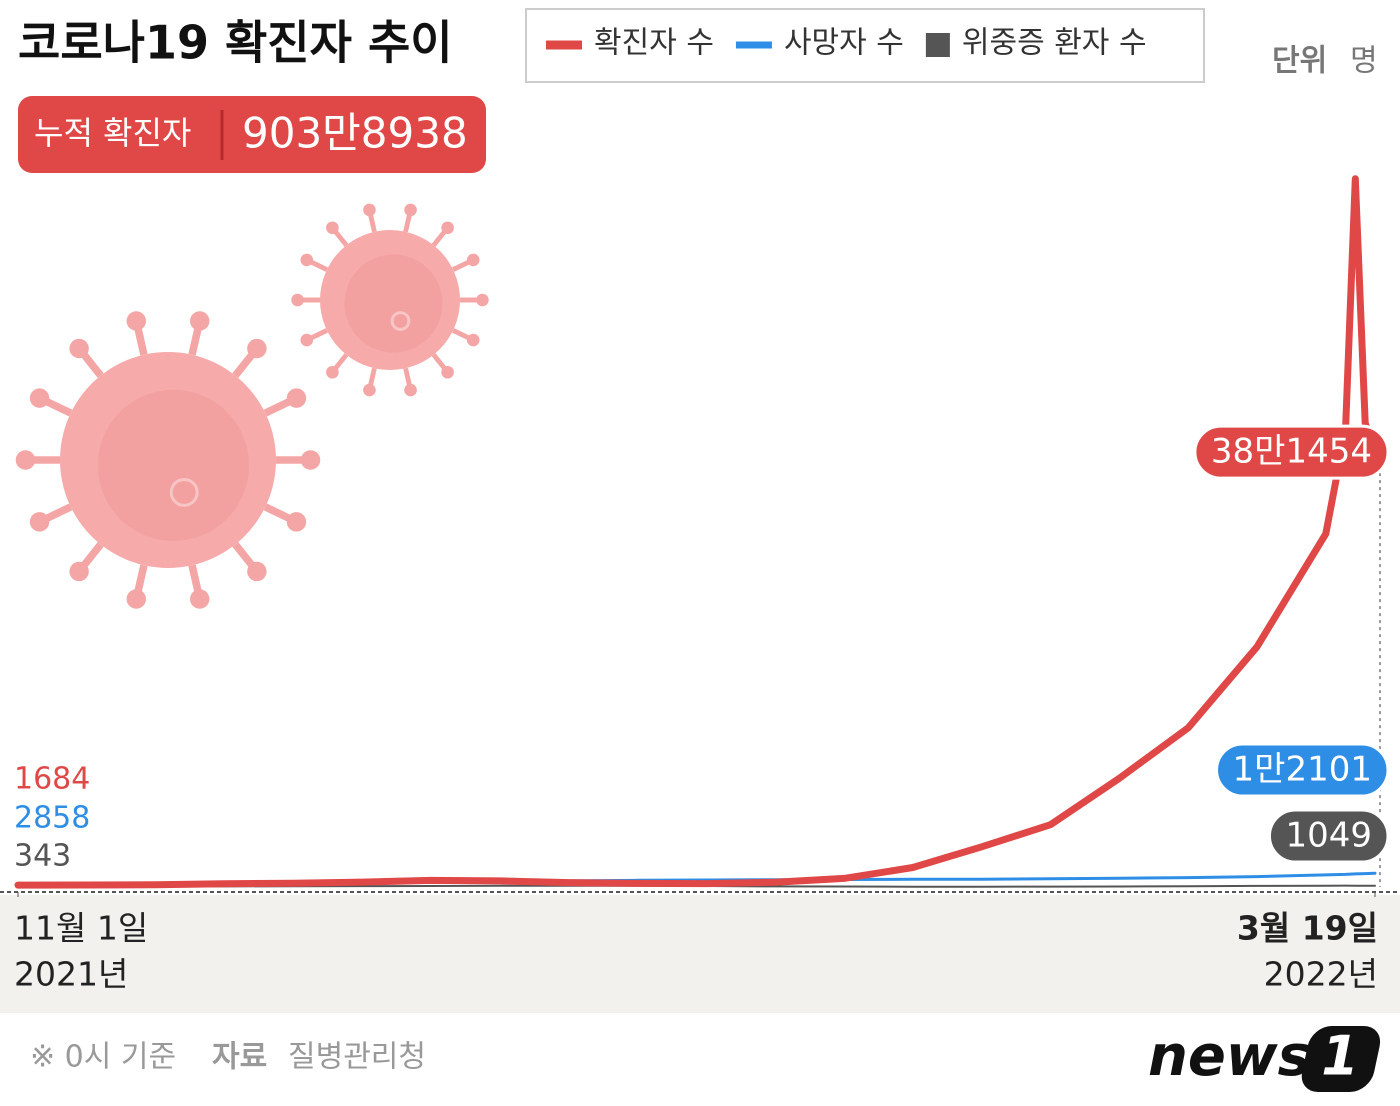  Describe the element at coordinates (654, 43) in the screenshot. I see `legend-label: 확진자 수` at that location.